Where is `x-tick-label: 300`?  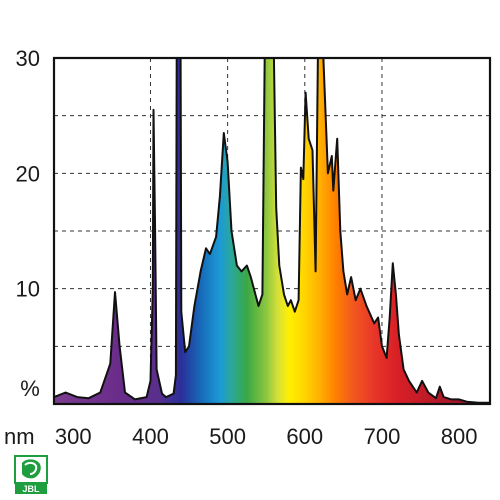 x-tick-label: 300 is located at coordinates (73, 436).